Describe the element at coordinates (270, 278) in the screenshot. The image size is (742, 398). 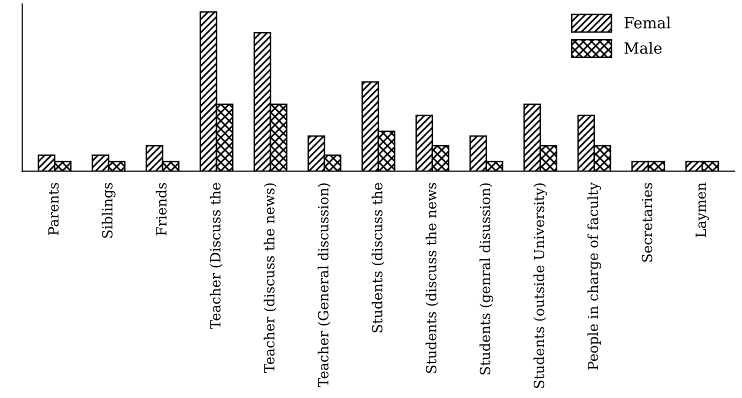
I see `x-tick-label: Teacher (discuss the news)` at that location.